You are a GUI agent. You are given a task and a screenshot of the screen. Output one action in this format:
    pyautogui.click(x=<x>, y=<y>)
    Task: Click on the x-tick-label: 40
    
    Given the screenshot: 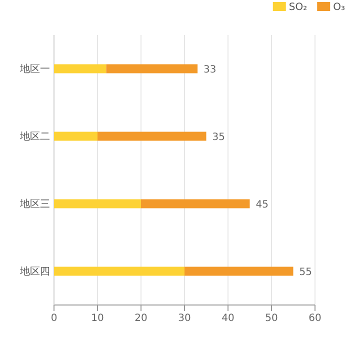 What is the action you would take?
    pyautogui.click(x=228, y=318)
    